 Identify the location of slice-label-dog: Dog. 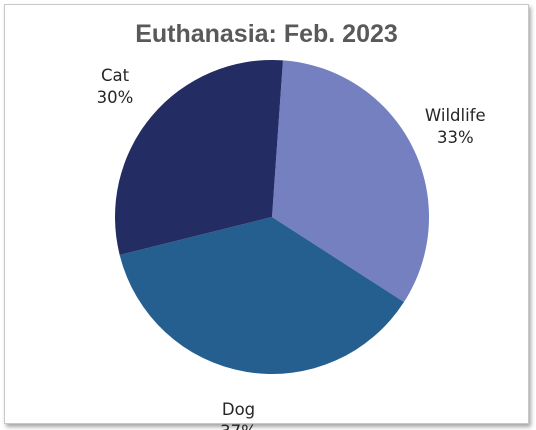
(238, 409).